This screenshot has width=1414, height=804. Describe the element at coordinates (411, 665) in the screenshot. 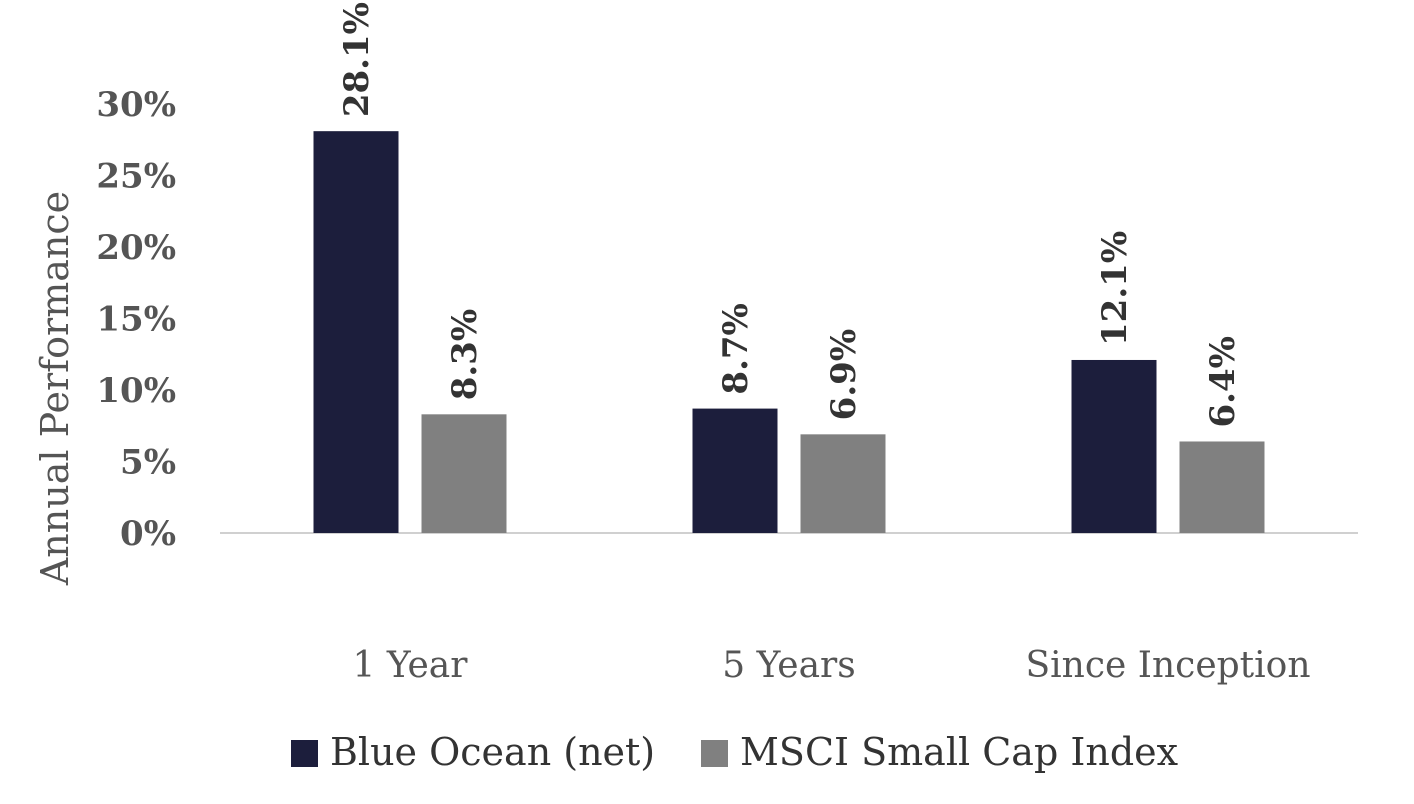

I see `category-label: 1 Year` at that location.